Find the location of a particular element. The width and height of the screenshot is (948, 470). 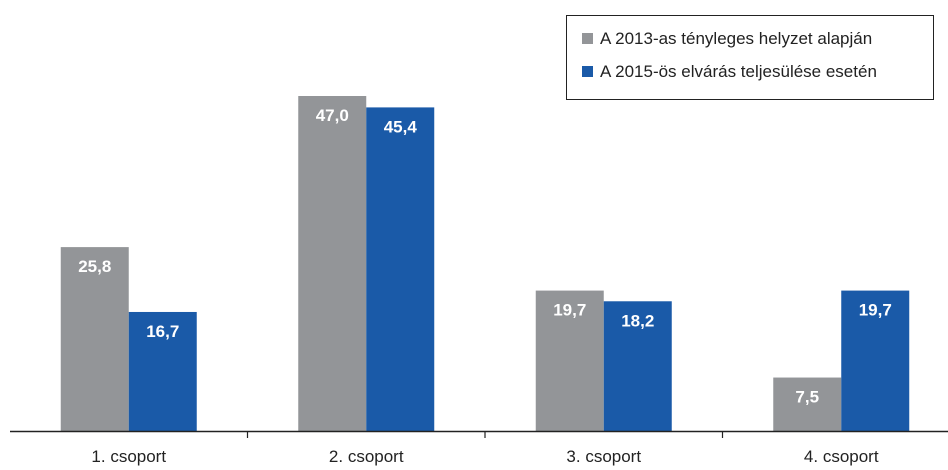

bar-value-label: 47,0 is located at coordinates (332, 115).